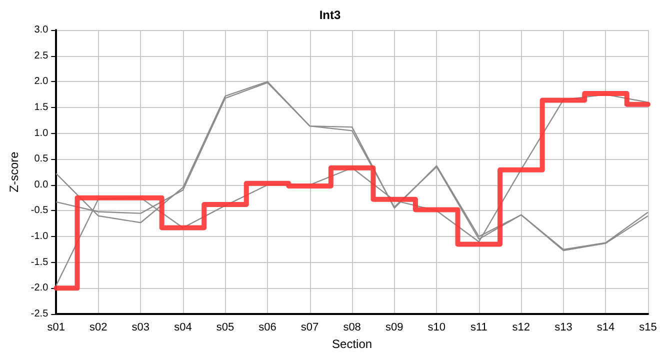 This screenshot has width=660, height=360. What do you see at coordinates (309, 328) in the screenshot?
I see `x-tick-label: s07` at bounding box center [309, 328].